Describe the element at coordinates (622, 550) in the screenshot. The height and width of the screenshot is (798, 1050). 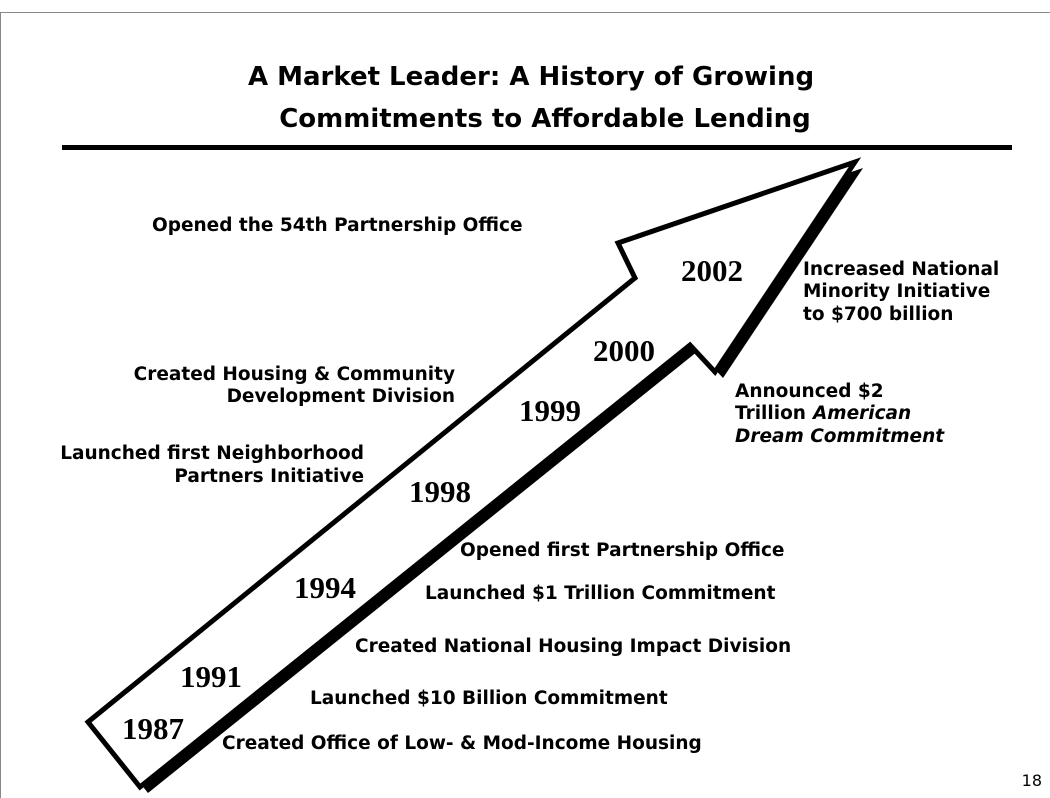
I see `event-text: Opened first Partnership Office` at that location.